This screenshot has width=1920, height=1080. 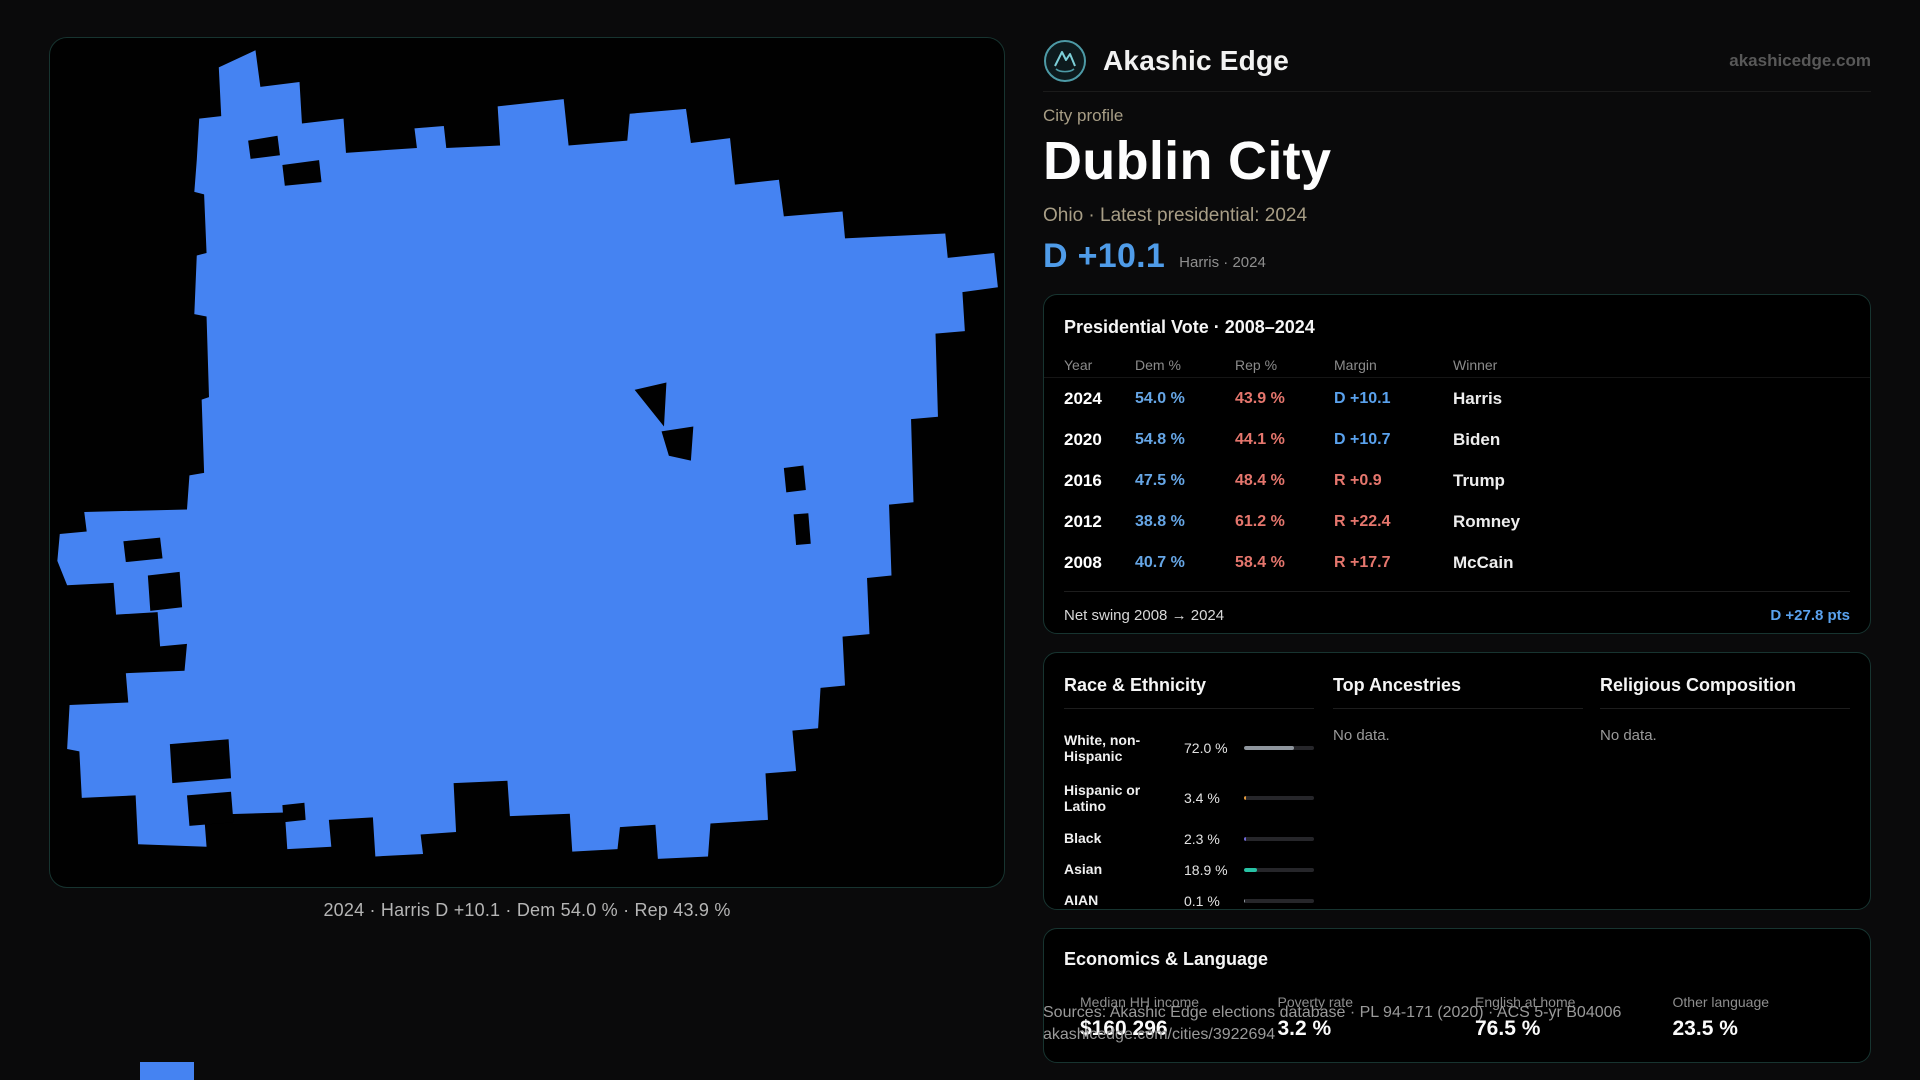 I want to click on winner-cell: Harris, so click(x=1478, y=398).